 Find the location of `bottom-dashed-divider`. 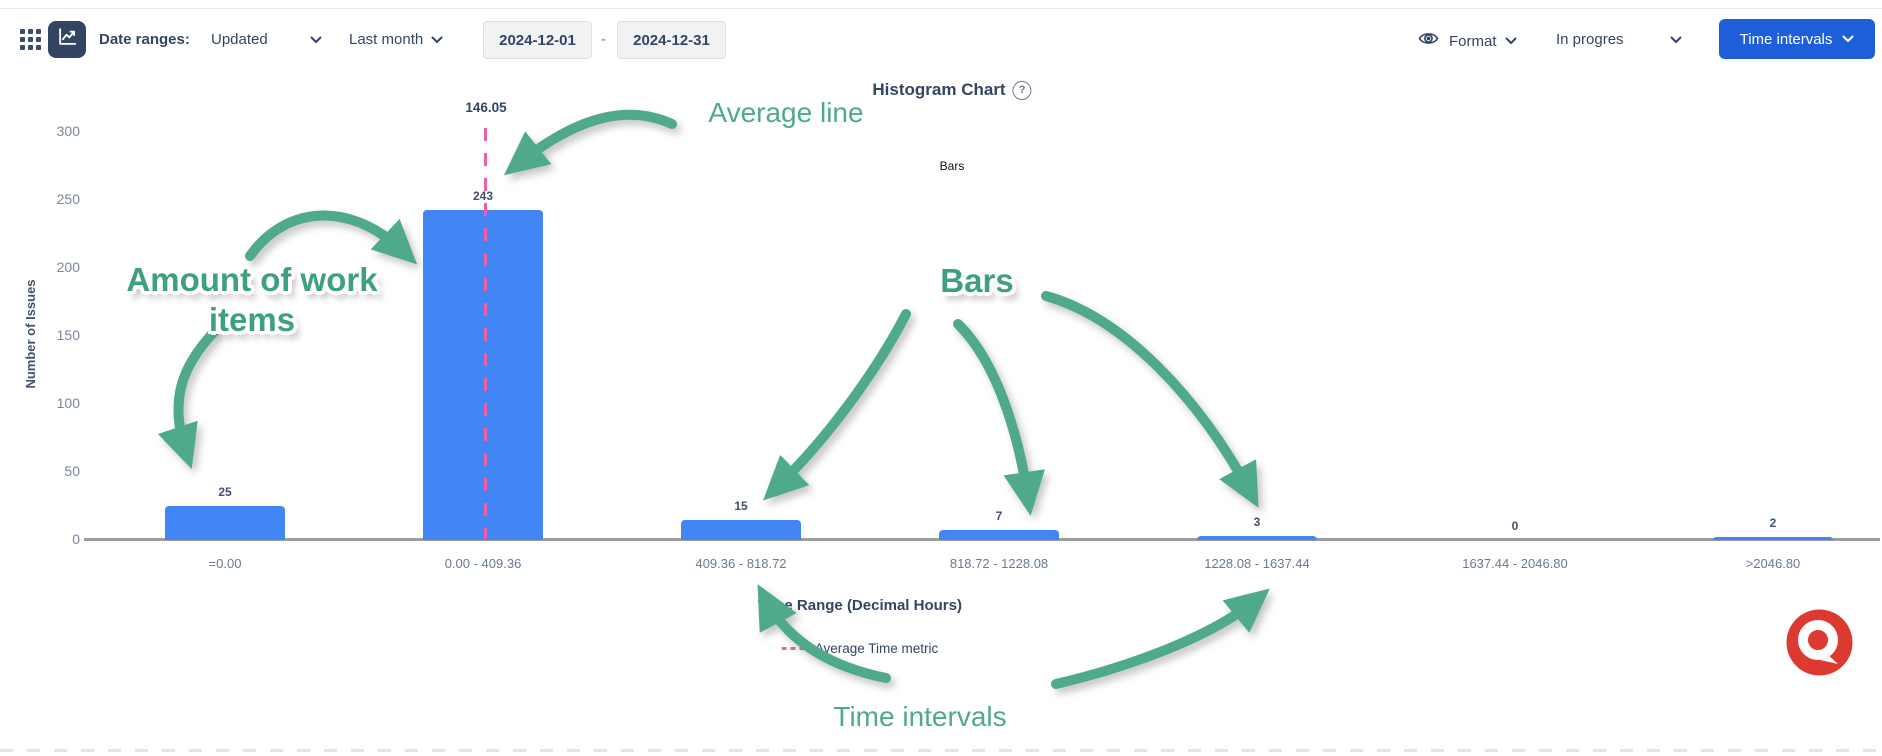

bottom-dashed-divider is located at coordinates (941, 750).